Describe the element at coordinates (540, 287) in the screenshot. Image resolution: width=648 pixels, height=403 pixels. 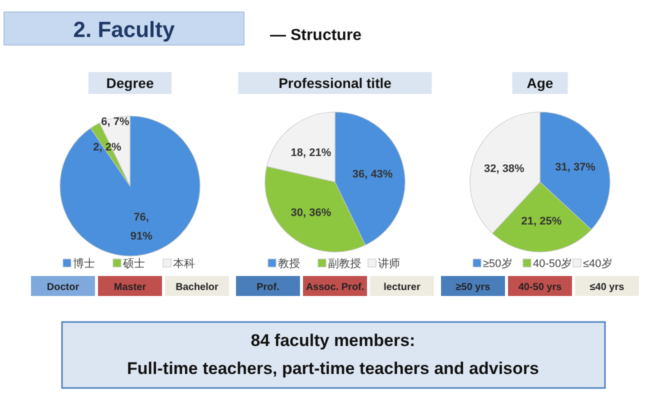
I see `text: 40-50 yrs` at that location.